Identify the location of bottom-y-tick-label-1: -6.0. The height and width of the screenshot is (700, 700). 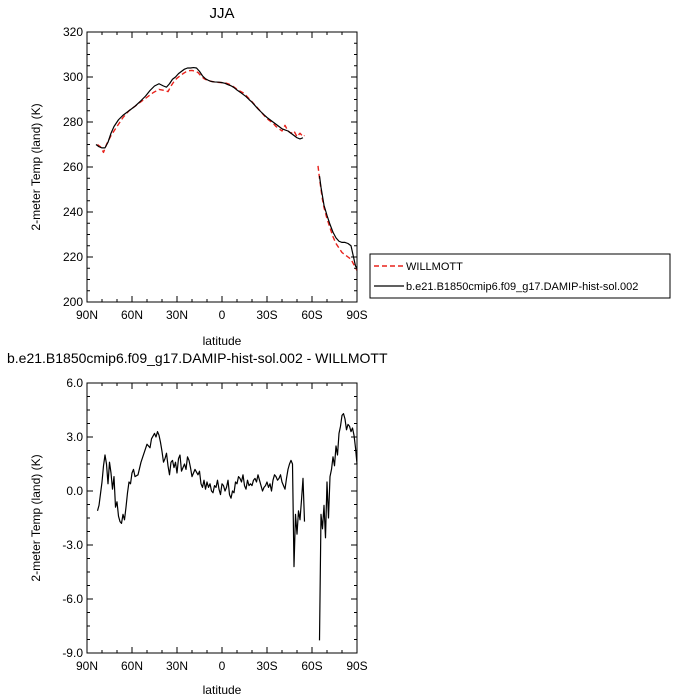
(72, 599).